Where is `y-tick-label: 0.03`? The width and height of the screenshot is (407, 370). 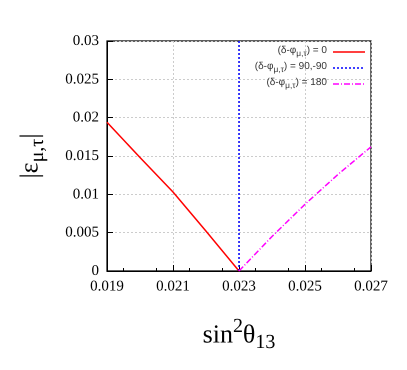 y-tick-label: 0.03 is located at coordinates (85, 41).